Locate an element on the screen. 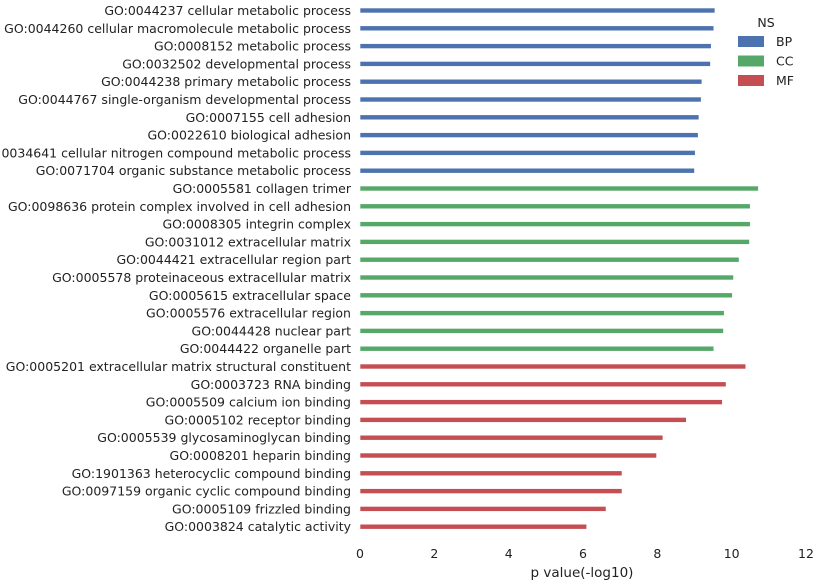 The height and width of the screenshot is (587, 820). category-label-15: GO:0044421 extracellular region part is located at coordinates (233, 259).